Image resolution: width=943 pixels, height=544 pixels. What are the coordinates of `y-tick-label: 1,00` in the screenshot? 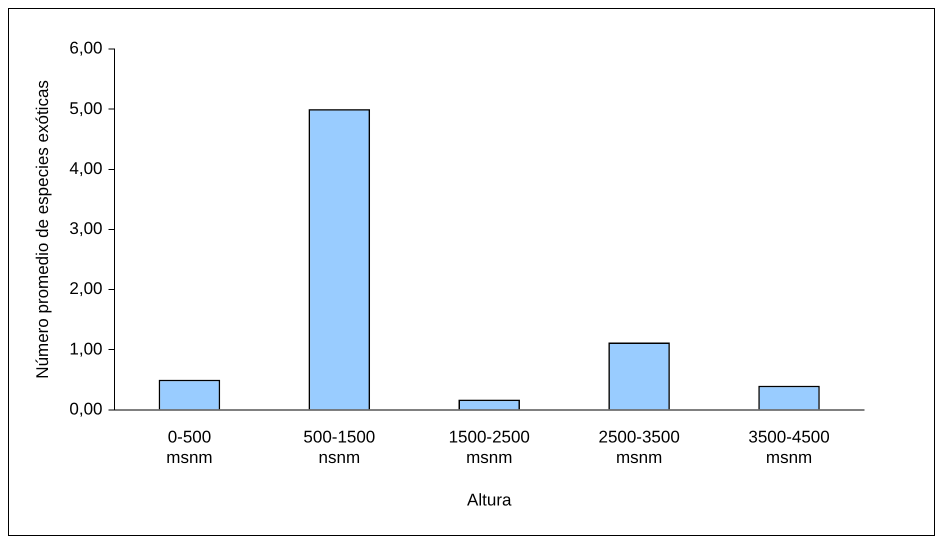 It's located at (85, 348).